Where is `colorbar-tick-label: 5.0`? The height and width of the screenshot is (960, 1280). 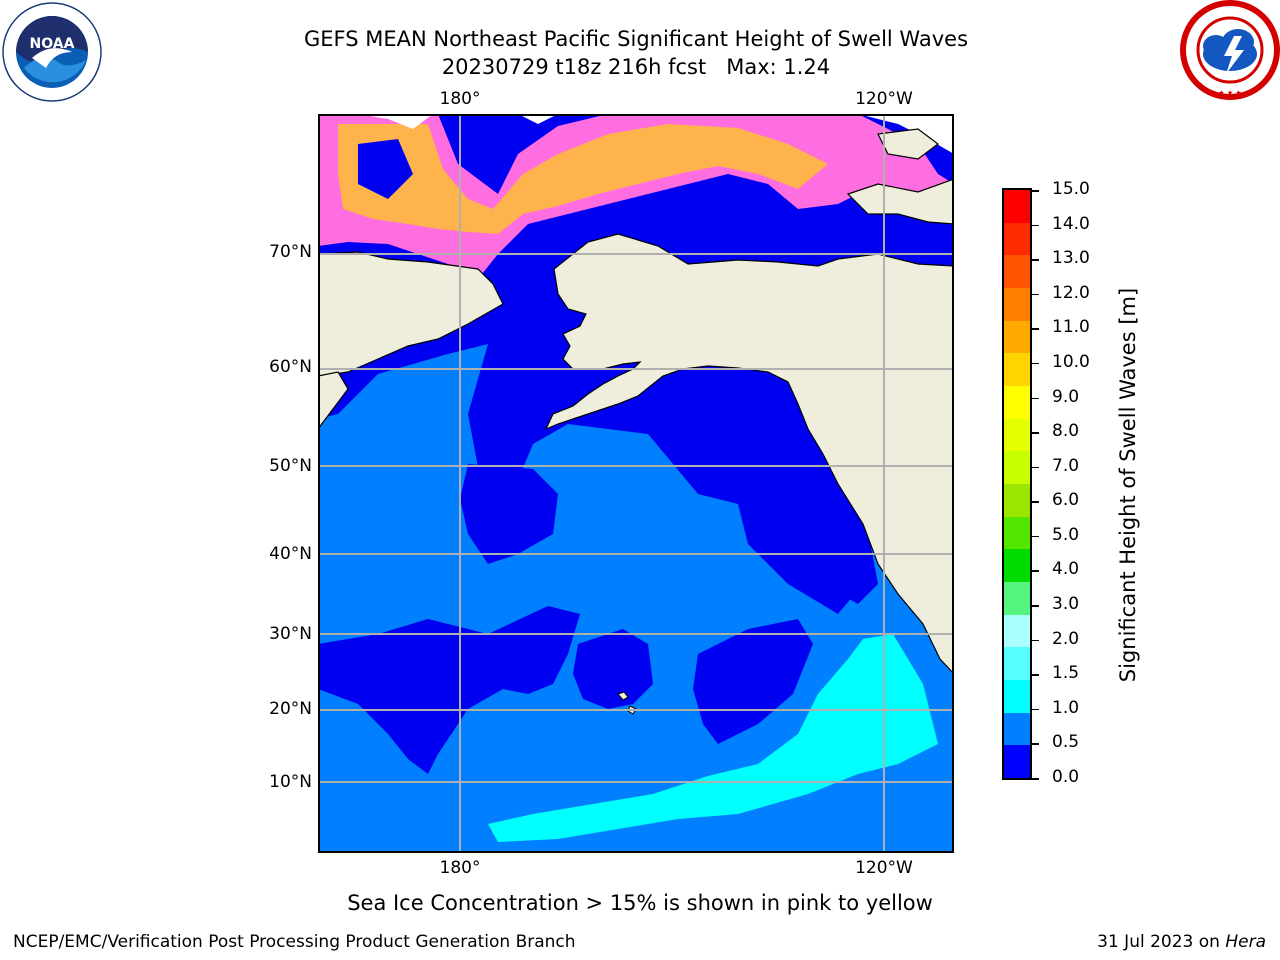
colorbar-tick-label: 5.0 is located at coordinates (1066, 534).